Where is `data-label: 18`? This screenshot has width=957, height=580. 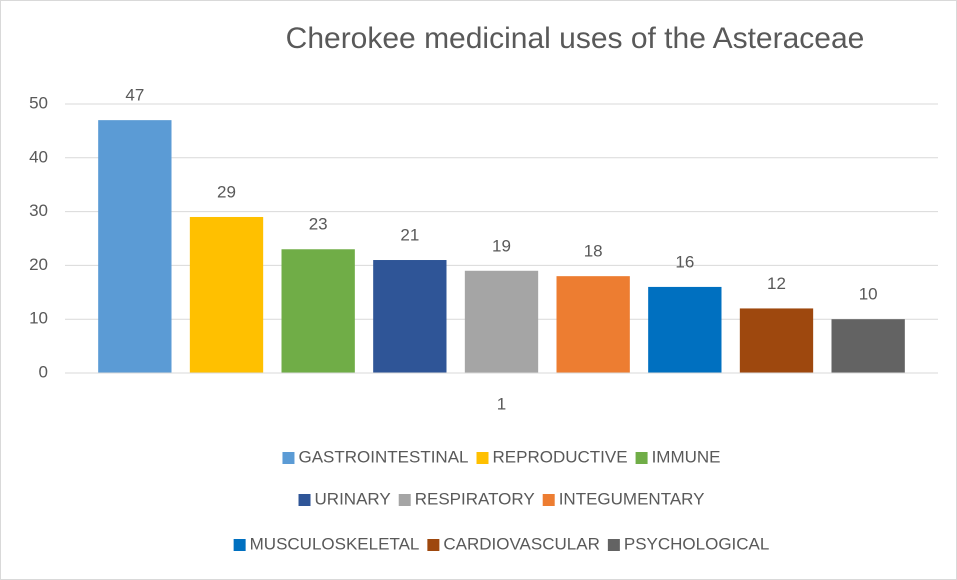
data-label: 18 is located at coordinates (593, 251).